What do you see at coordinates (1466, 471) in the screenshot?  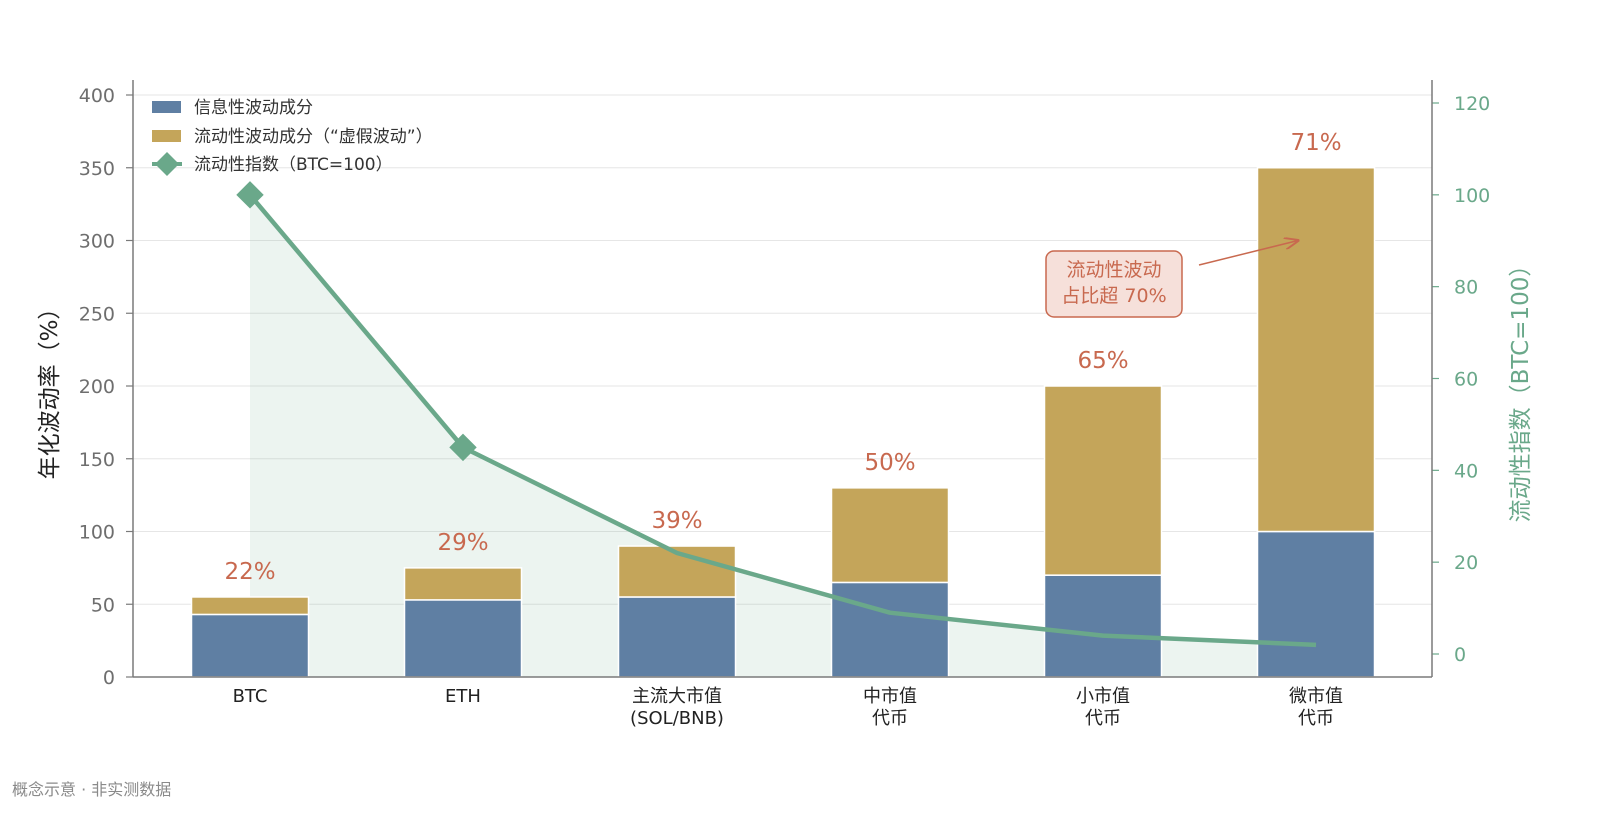 I see `y2-tick-label: 40` at bounding box center [1466, 471].